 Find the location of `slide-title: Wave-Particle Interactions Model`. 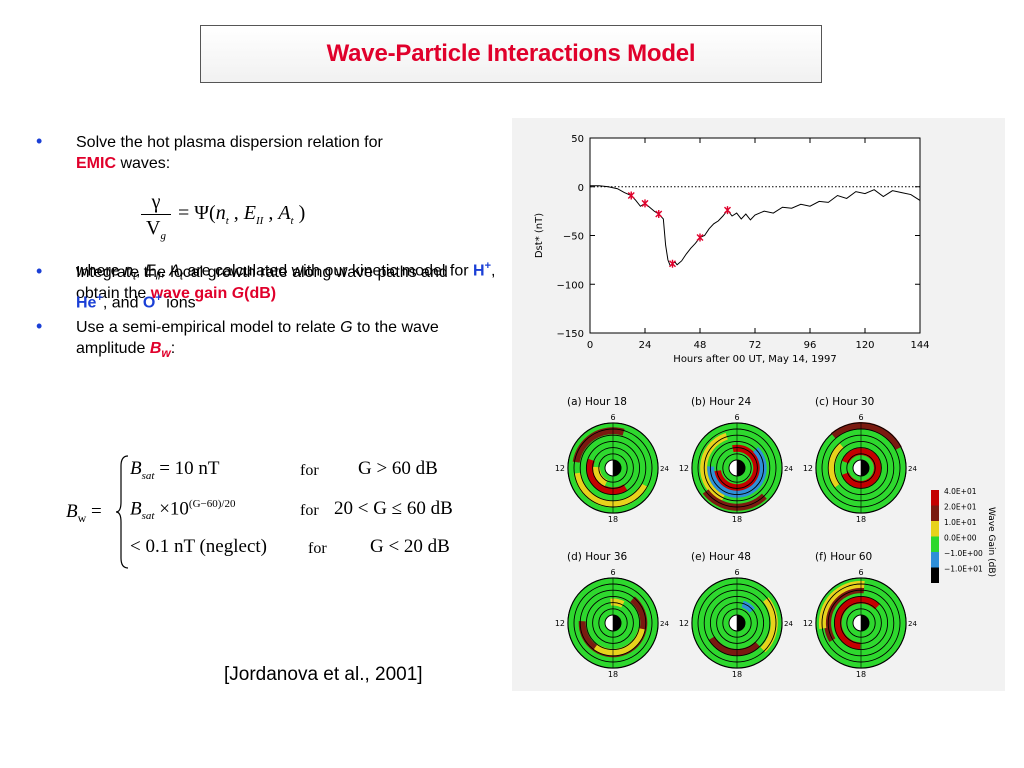

slide-title: Wave-Particle Interactions Model is located at coordinates (511, 53).